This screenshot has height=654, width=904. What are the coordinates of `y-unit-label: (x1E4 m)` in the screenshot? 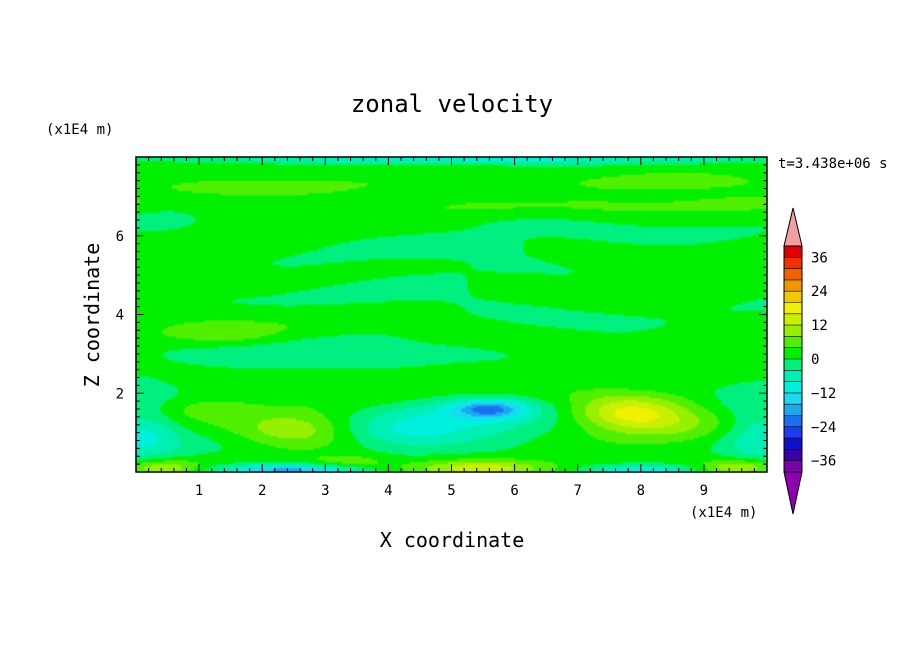 It's located at (79, 130).